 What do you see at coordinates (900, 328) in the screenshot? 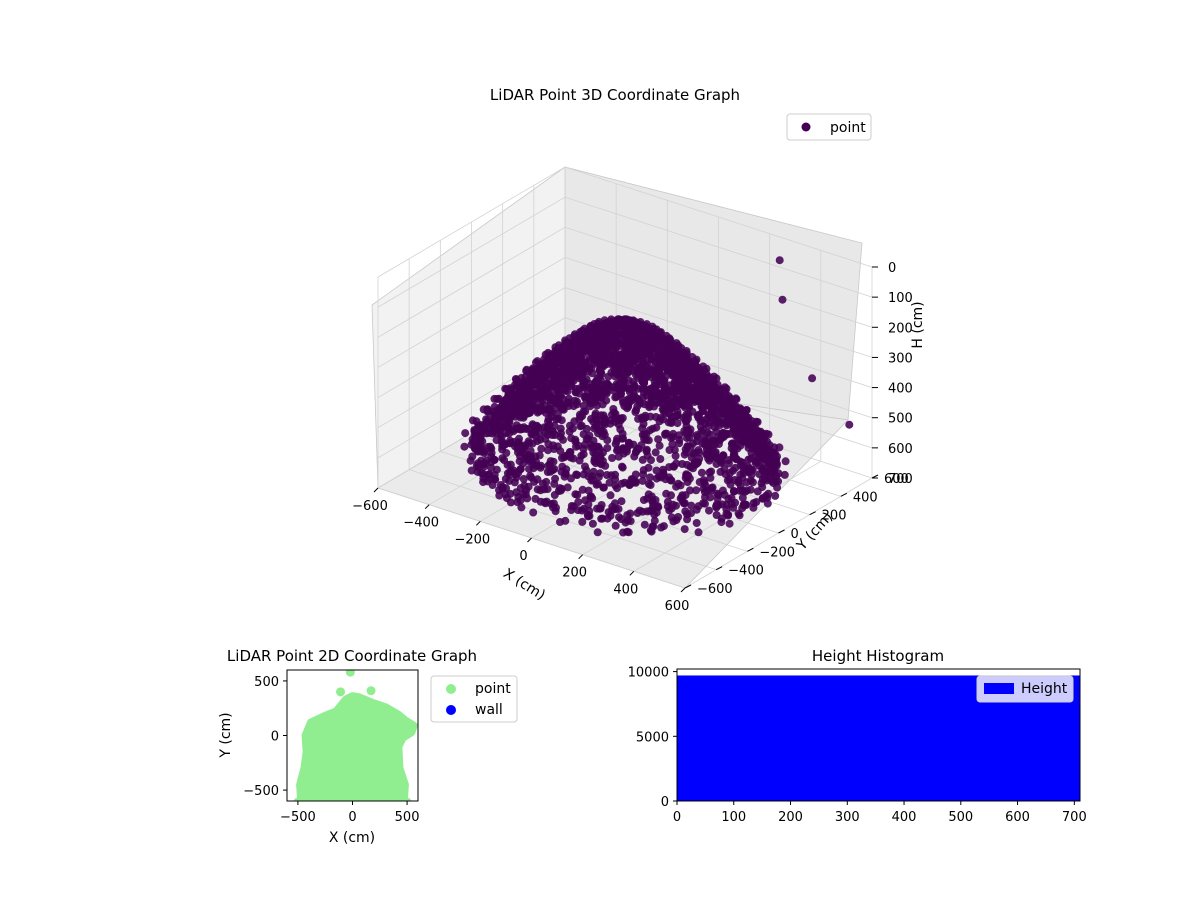
I see `z-tick-label: 200` at bounding box center [900, 328].